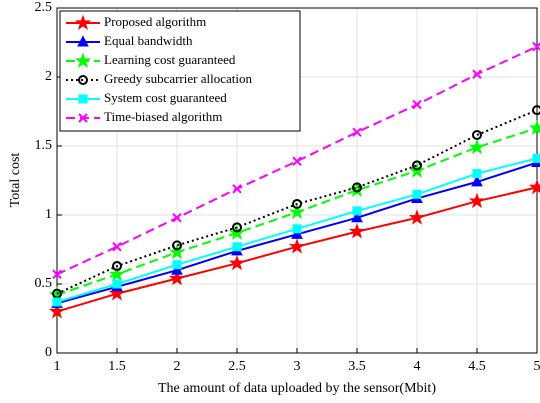  Describe the element at coordinates (237, 366) in the screenshot. I see `x-tick-label: 2.5` at that location.